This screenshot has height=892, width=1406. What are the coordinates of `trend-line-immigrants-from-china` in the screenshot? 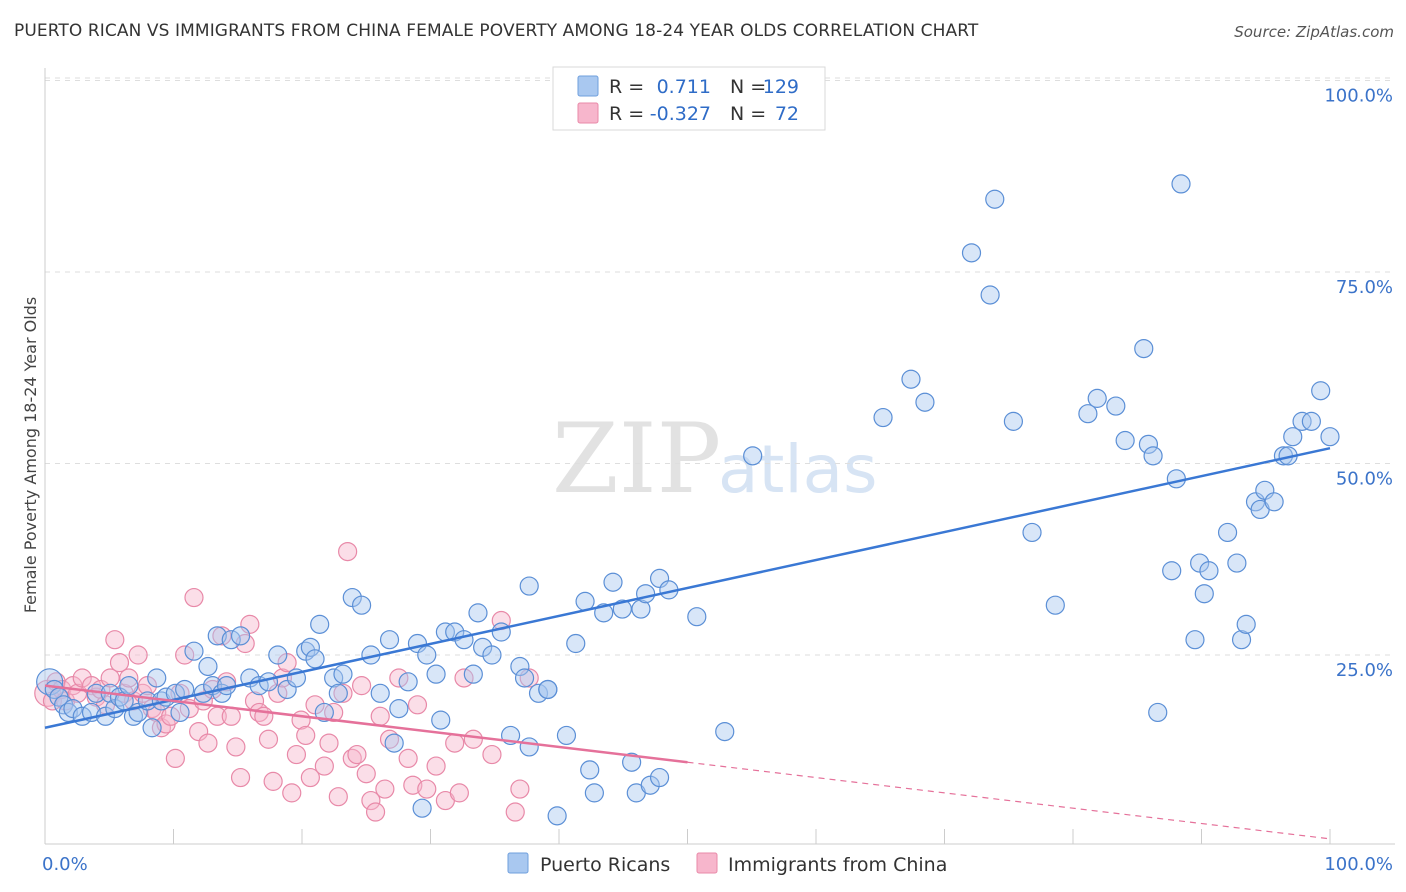 It's located at (366, 724).